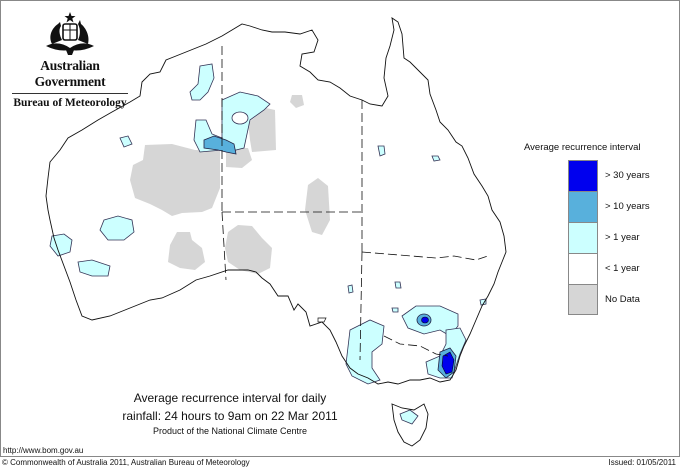  I want to click on legend-label: < 1 year, so click(622, 268).